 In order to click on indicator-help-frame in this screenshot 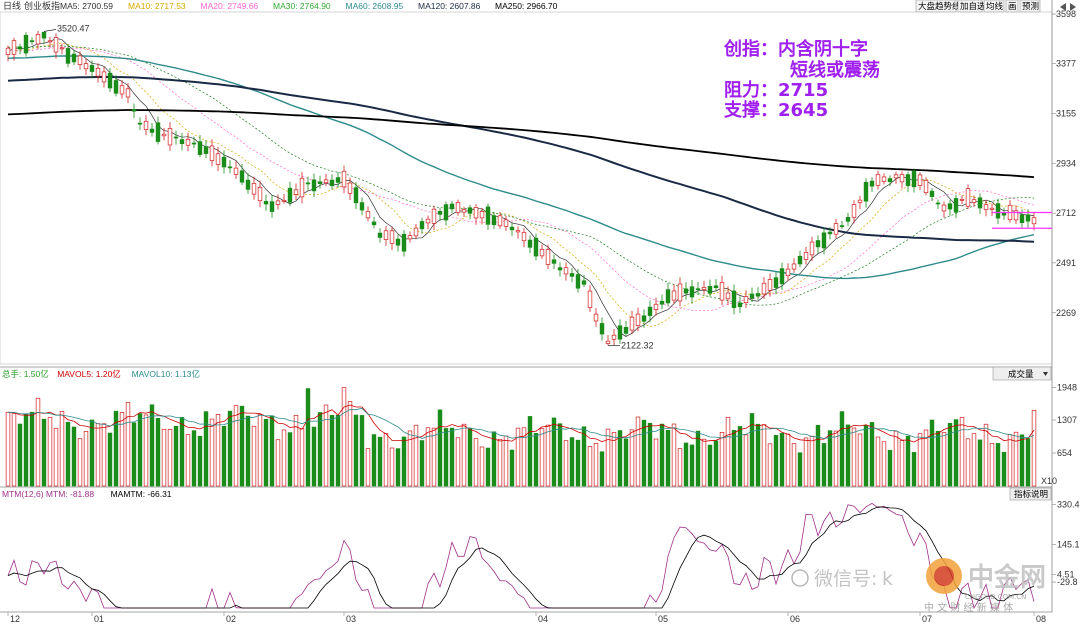, I will do `click(1030, 494)`.